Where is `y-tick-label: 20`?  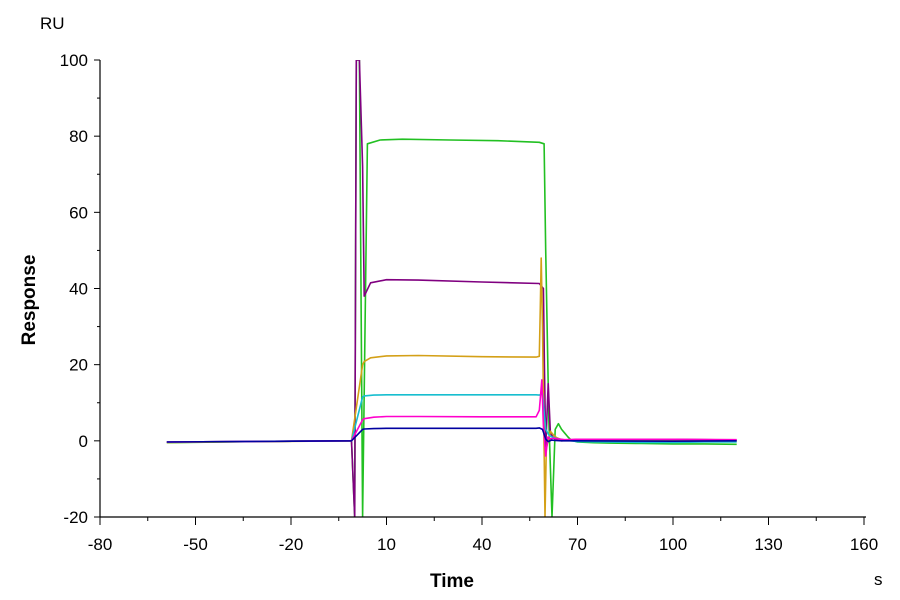
y-tick-label: 20 is located at coordinates (78, 365).